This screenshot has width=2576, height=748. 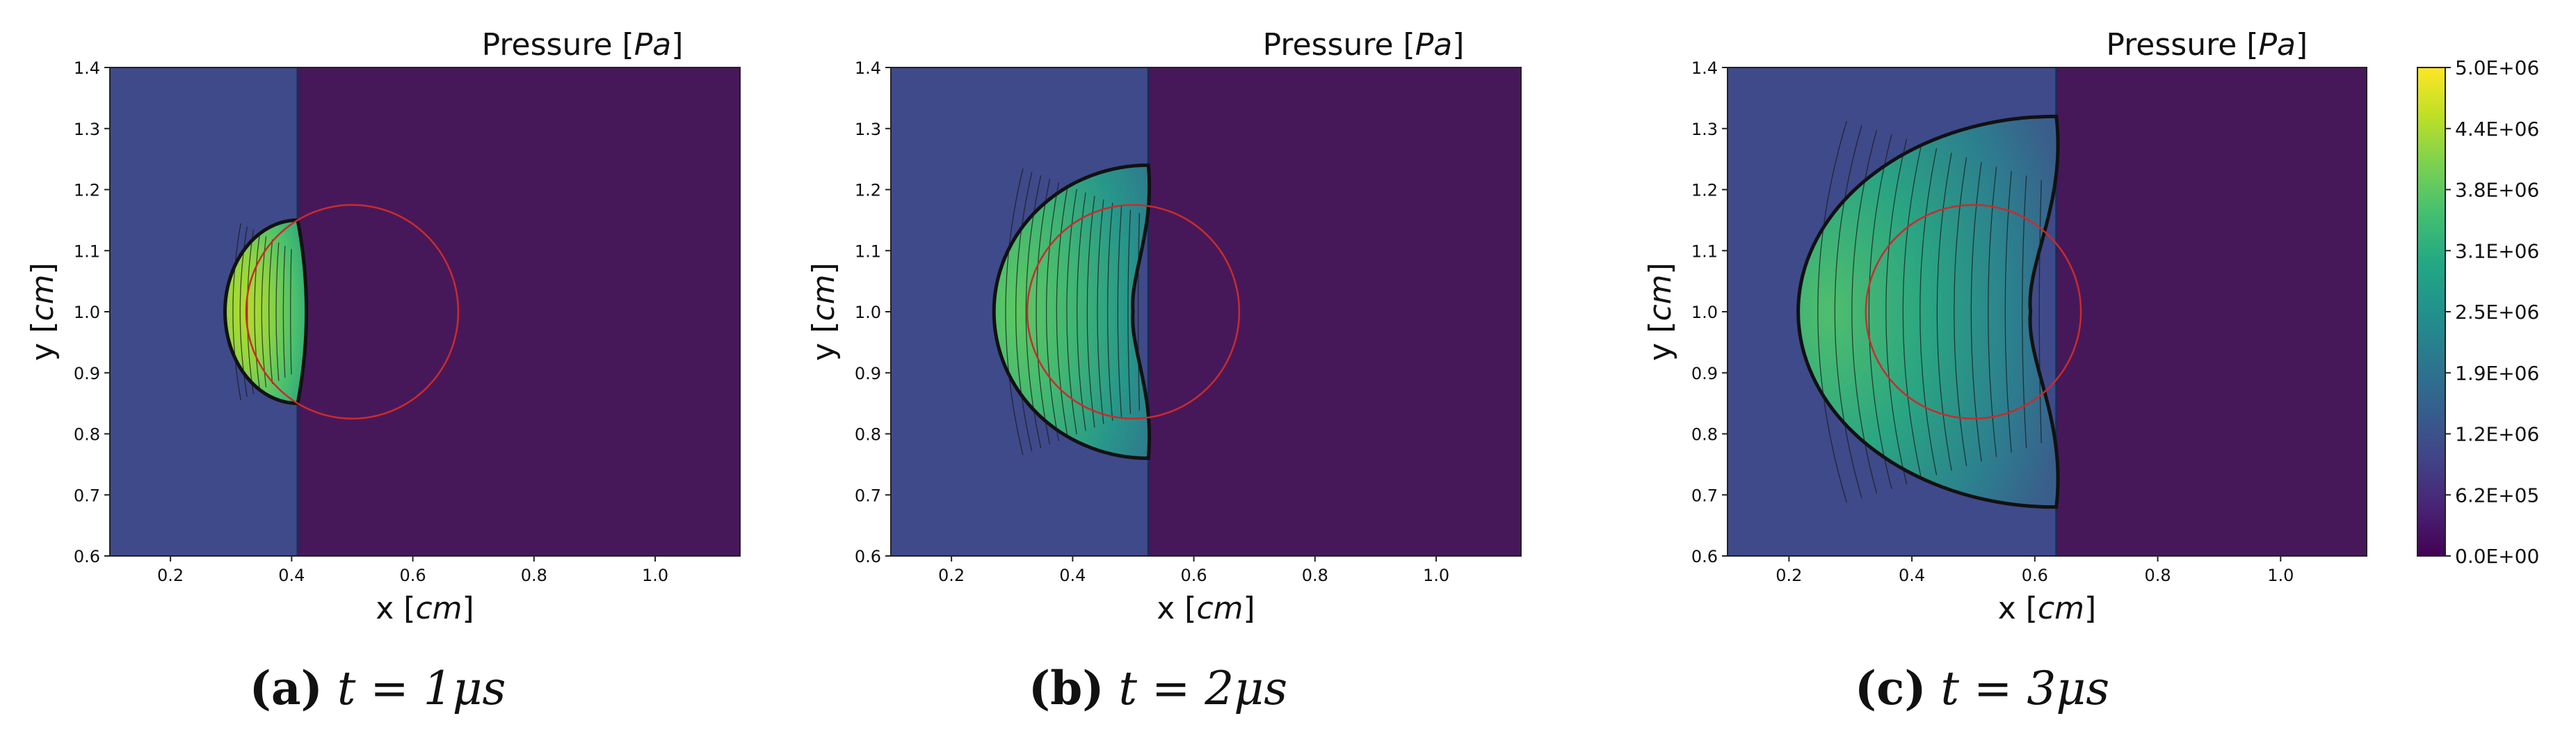 I want to click on caption-a: (a) t = 1μs, so click(x=377, y=688).